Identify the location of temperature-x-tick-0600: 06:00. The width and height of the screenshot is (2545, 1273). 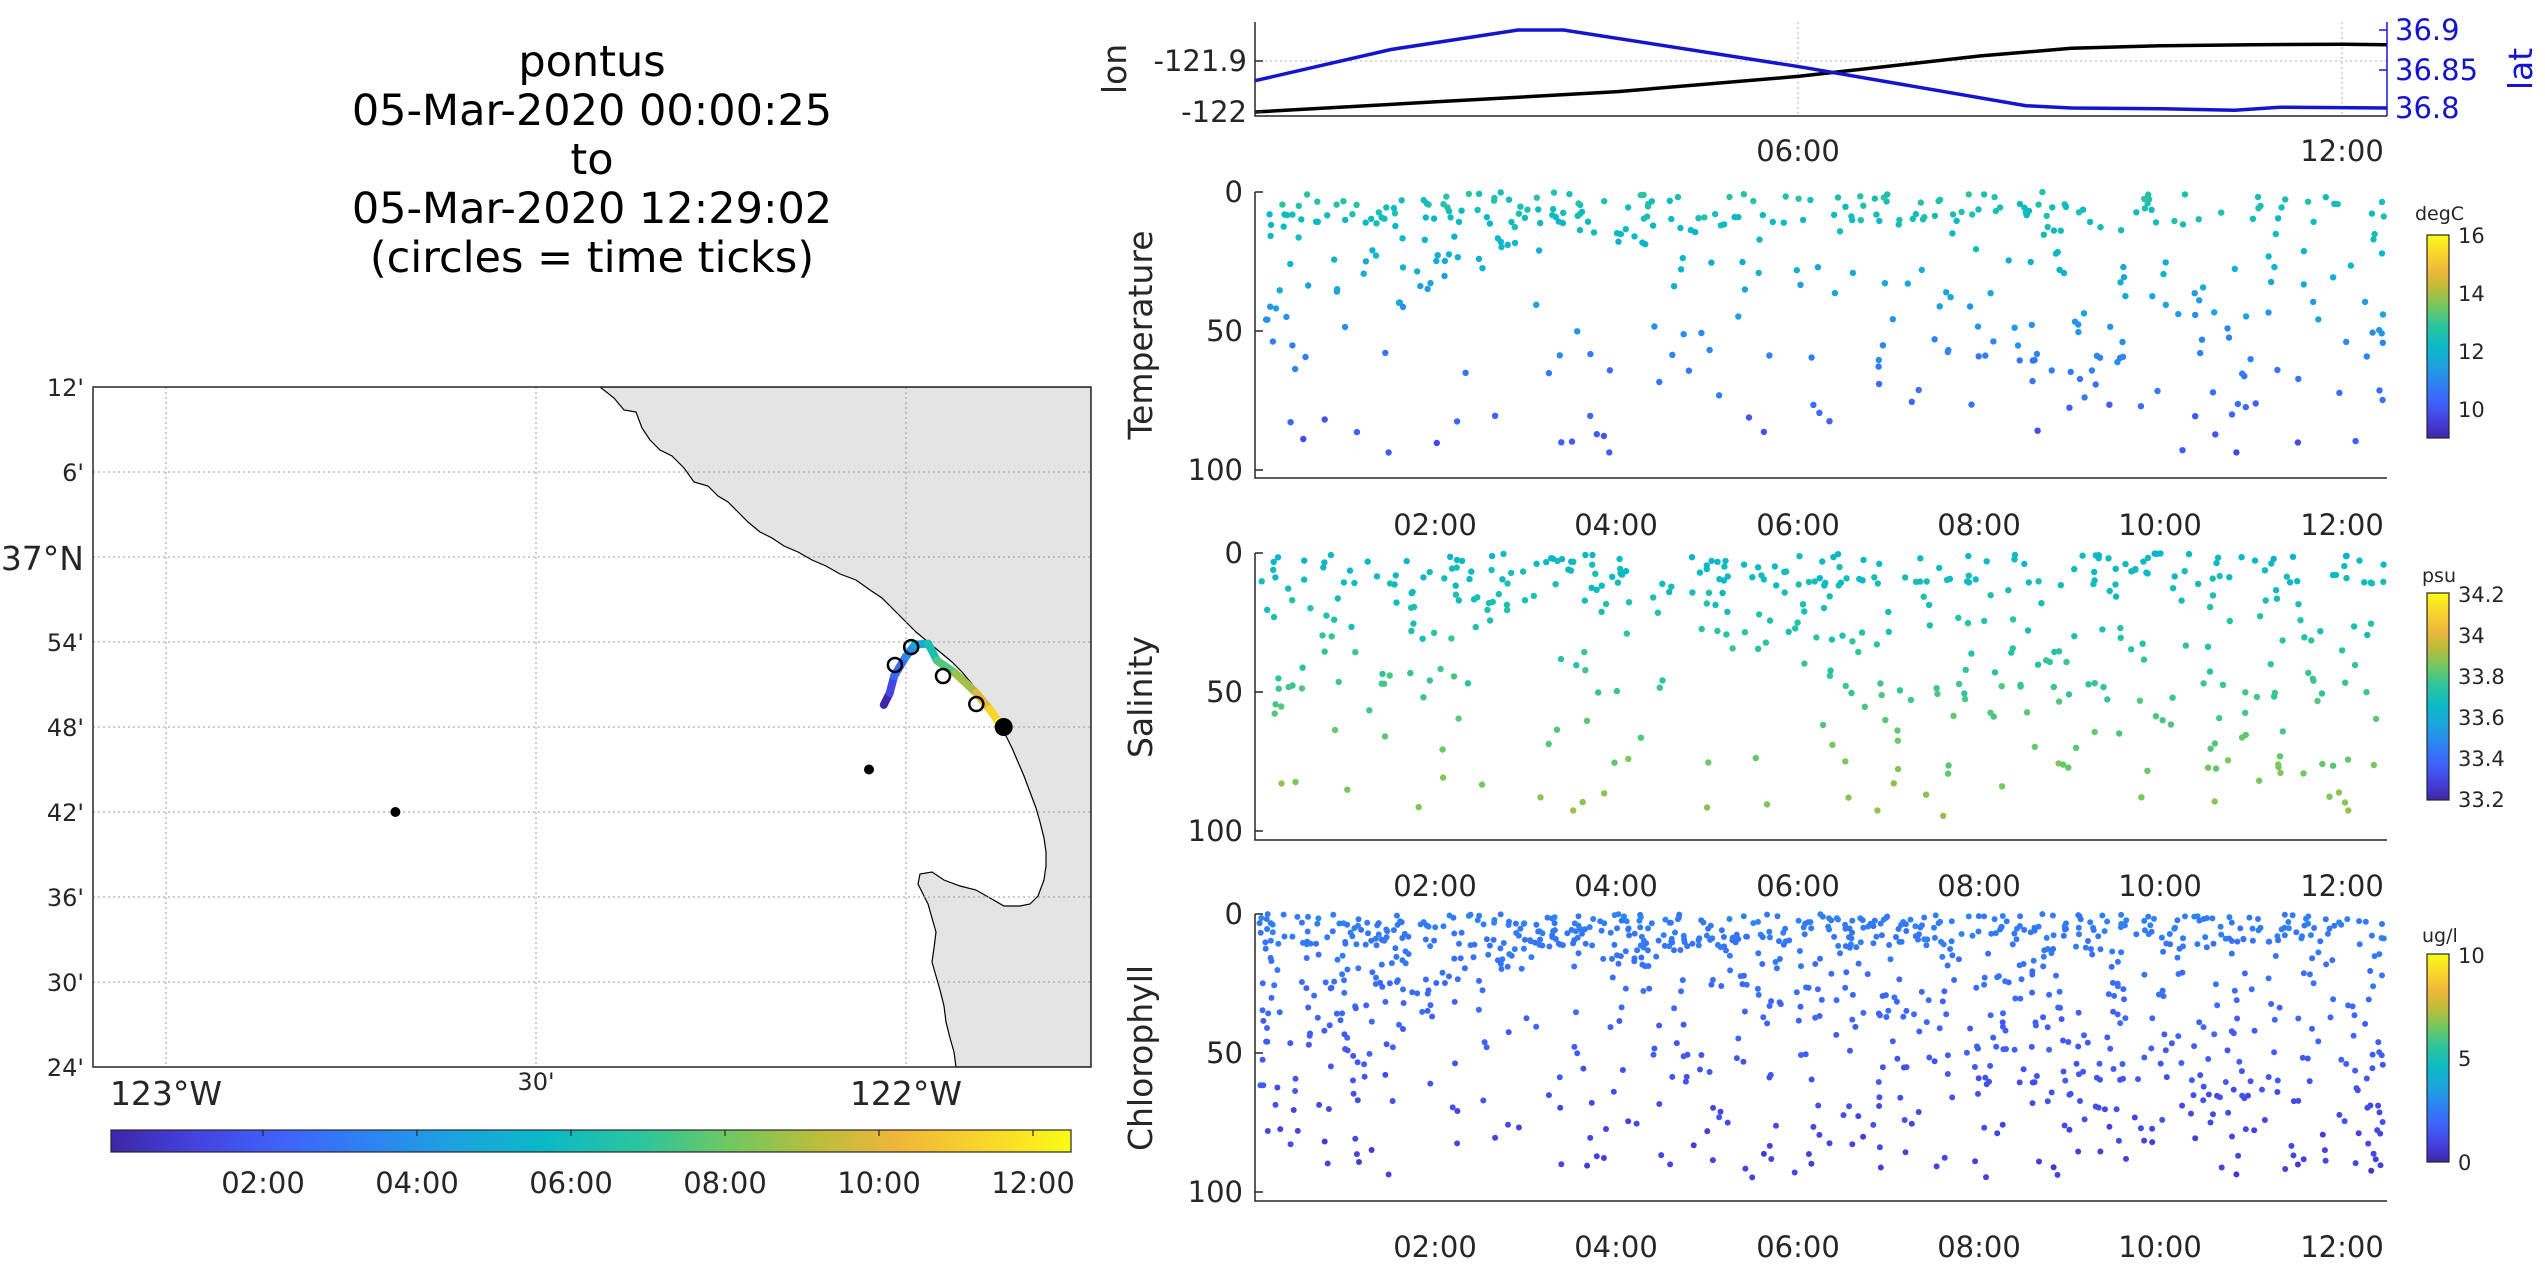
(1798, 525).